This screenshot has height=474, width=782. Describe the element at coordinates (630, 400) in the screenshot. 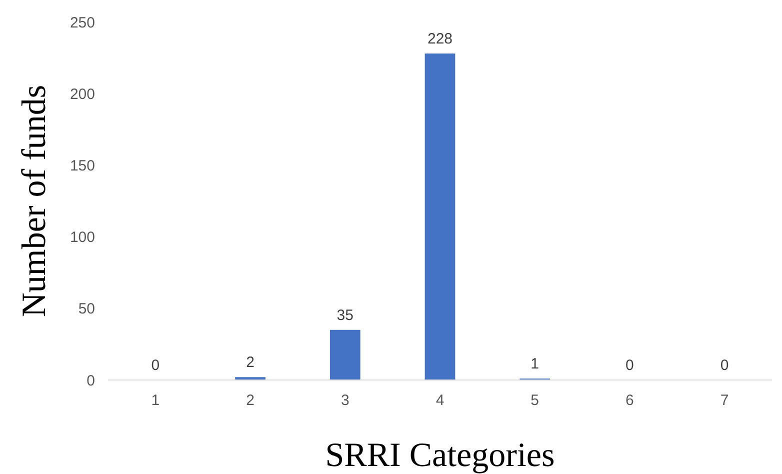

I see `x-tick-label: 6` at that location.